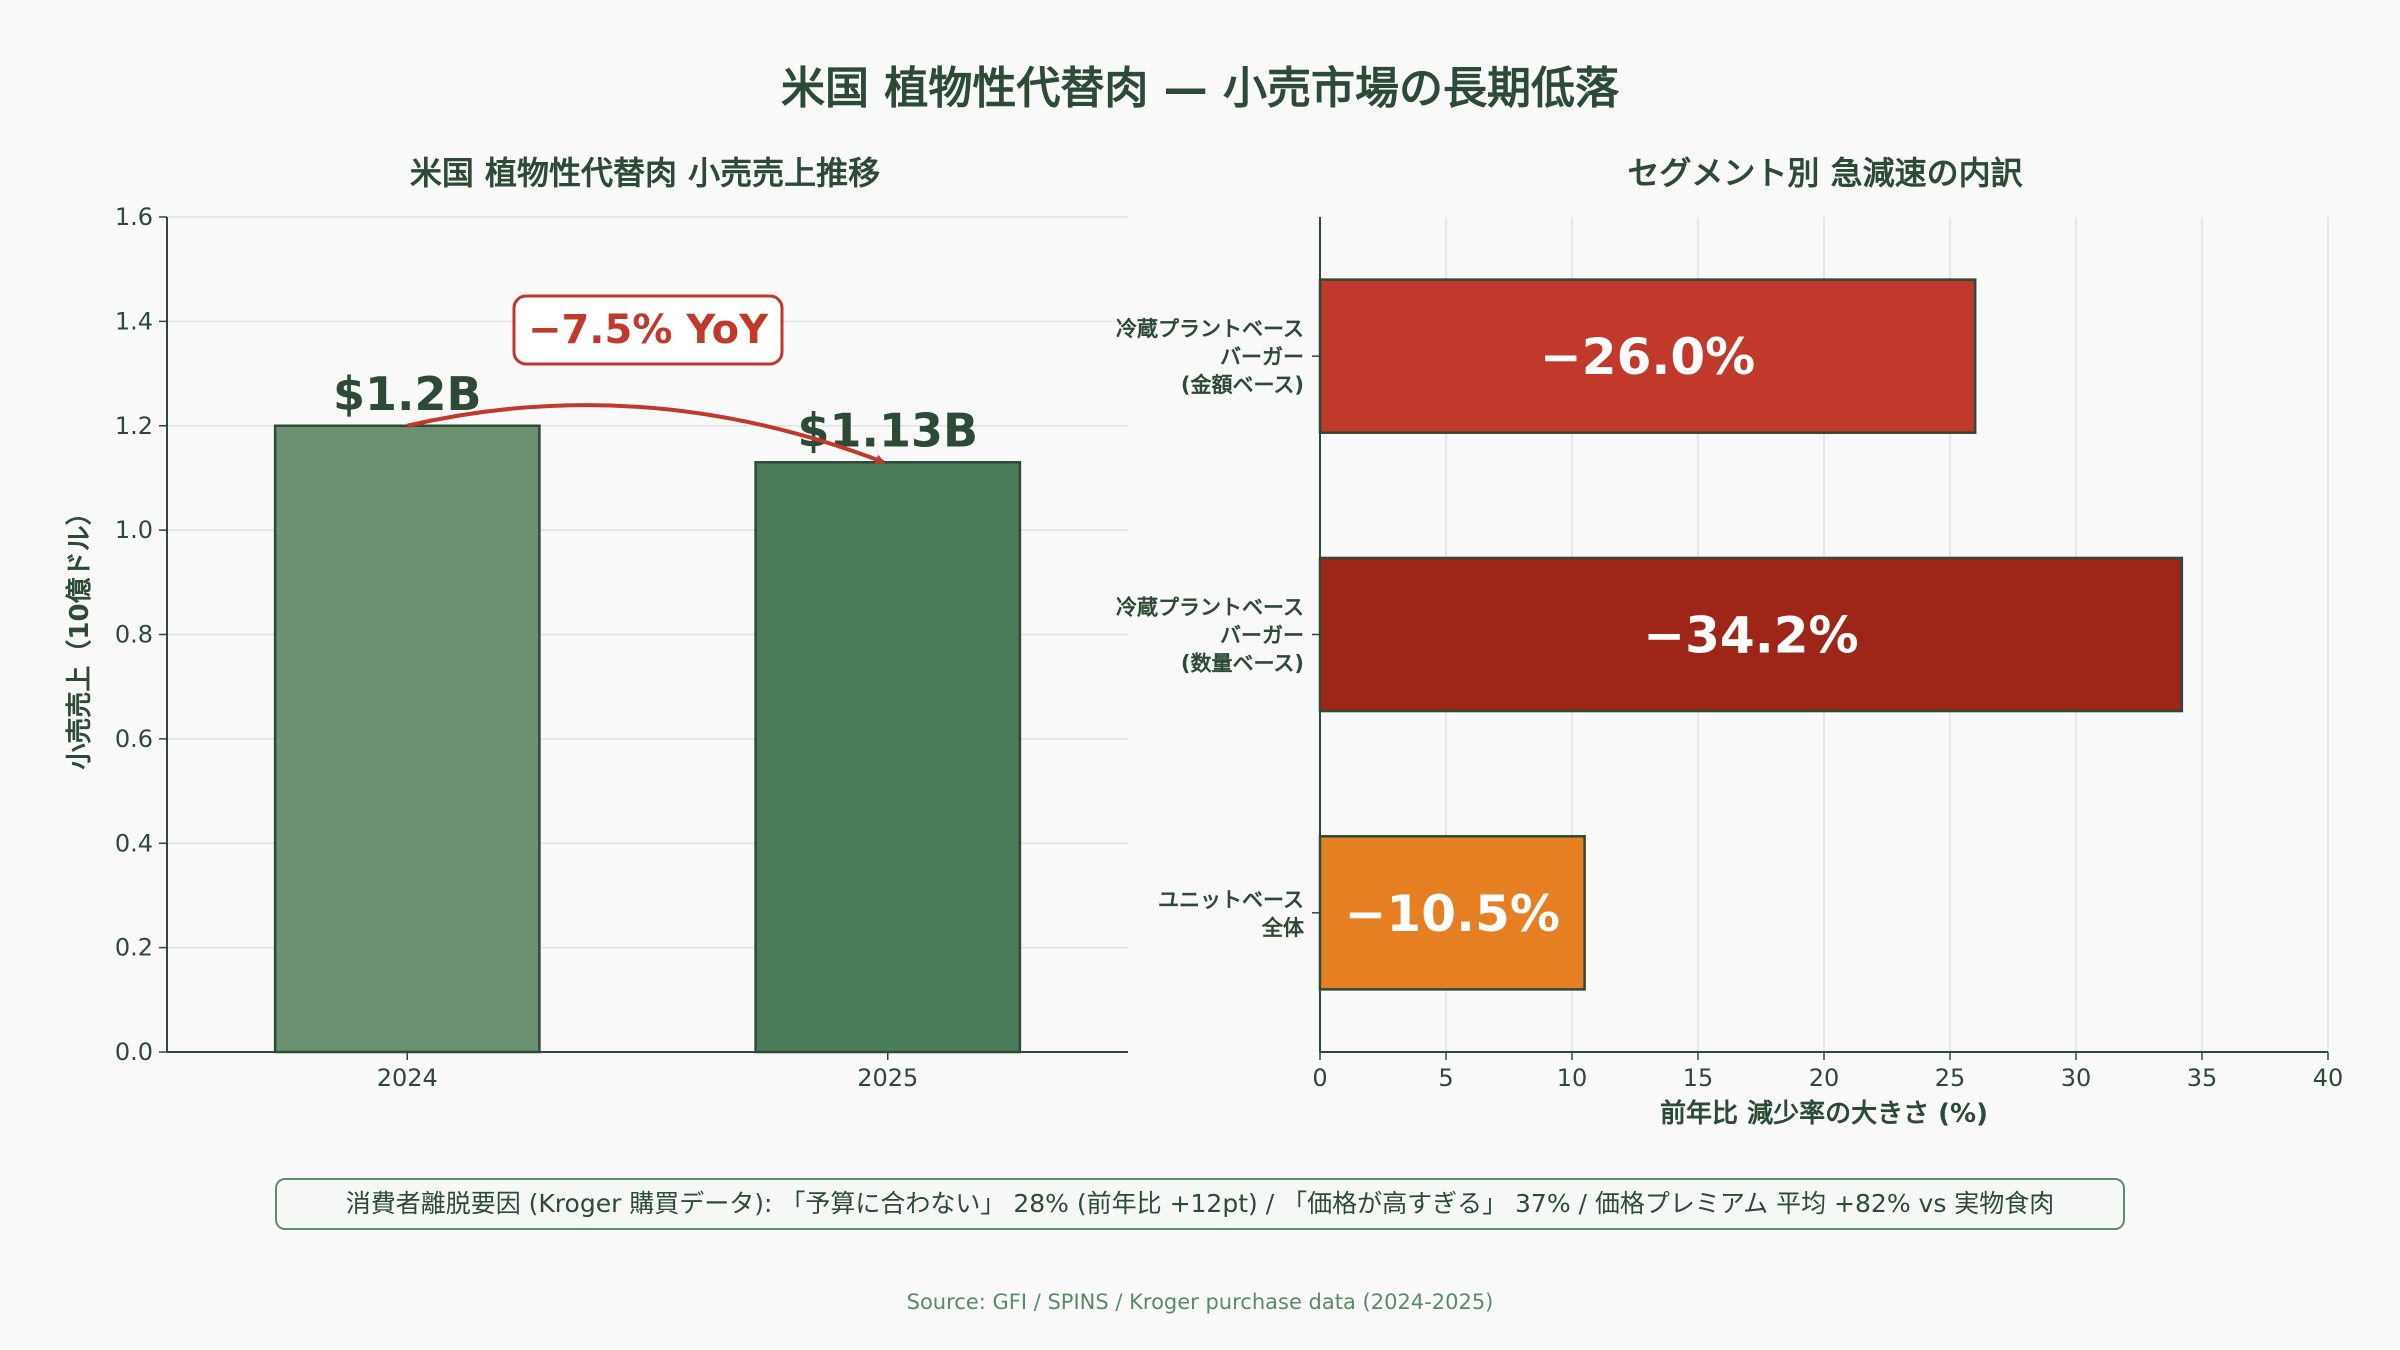 The height and width of the screenshot is (1350, 2400). I want to click on y-tick-label: 1.0, so click(134, 530).